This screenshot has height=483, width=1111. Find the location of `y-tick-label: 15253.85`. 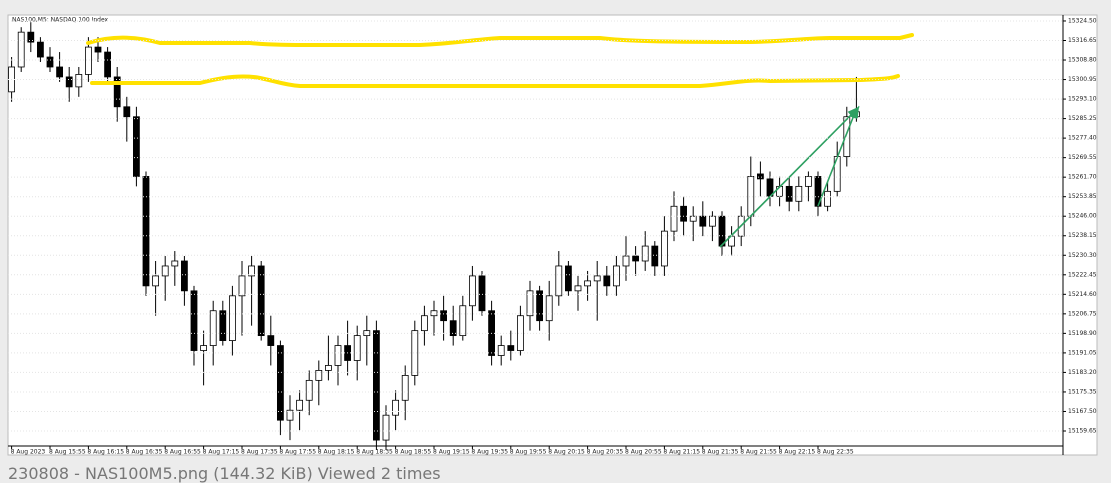

y-tick-label: 15253.85 is located at coordinates (1082, 196).